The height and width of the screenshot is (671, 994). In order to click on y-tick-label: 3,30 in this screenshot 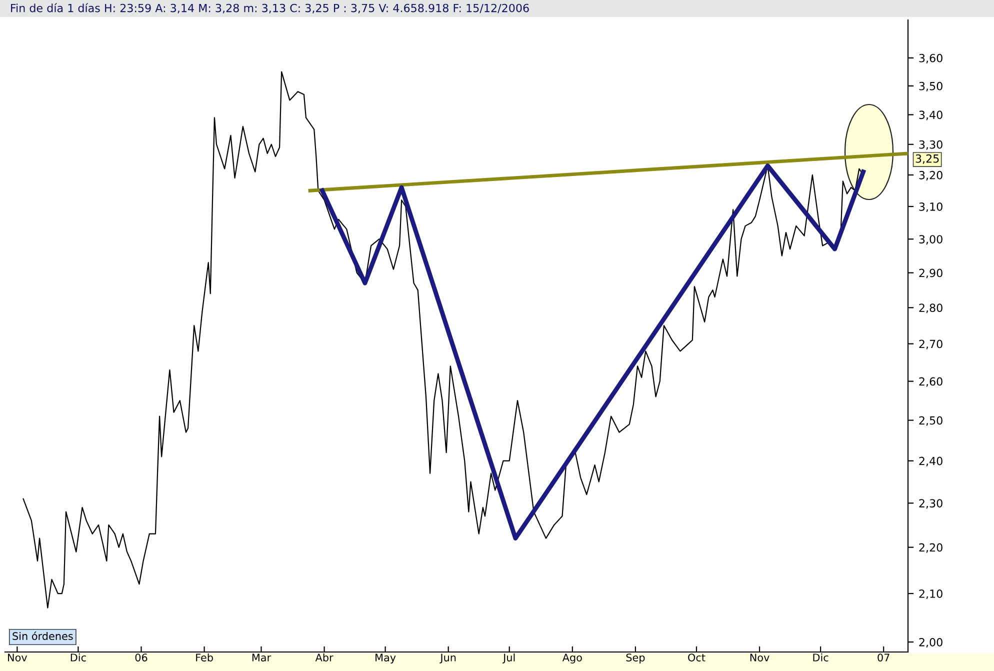, I will do `click(930, 145)`.